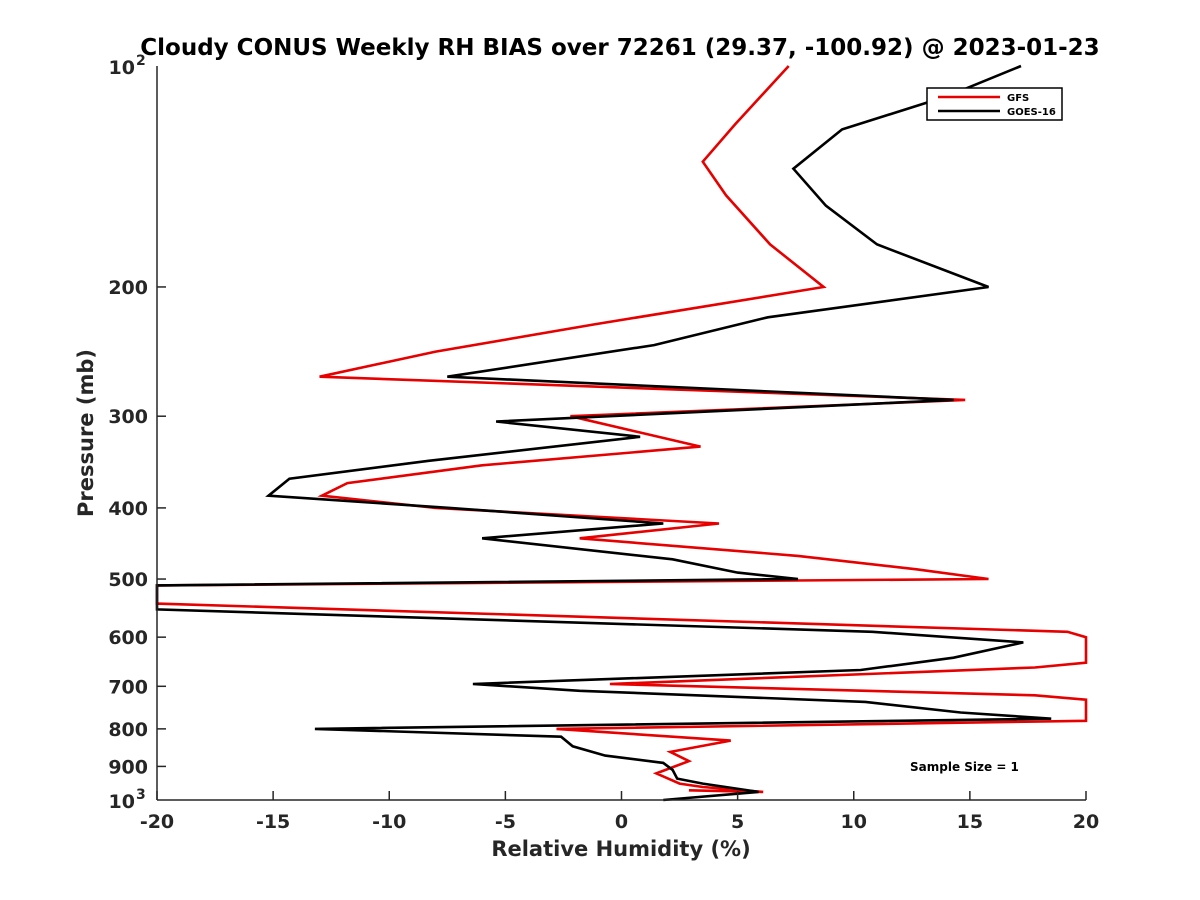 This screenshot has height=900, width=1200. Describe the element at coordinates (128, 687) in the screenshot. I see `y-tick-label: 700` at that location.